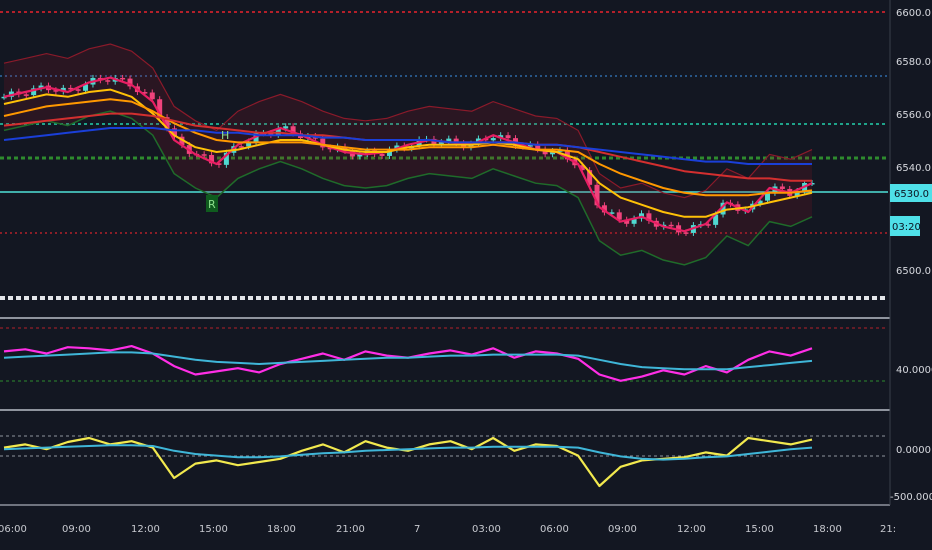  What do you see at coordinates (913, 450) in the screenshot?
I see `osc2-tick-label: 0.0000` at bounding box center [913, 450].